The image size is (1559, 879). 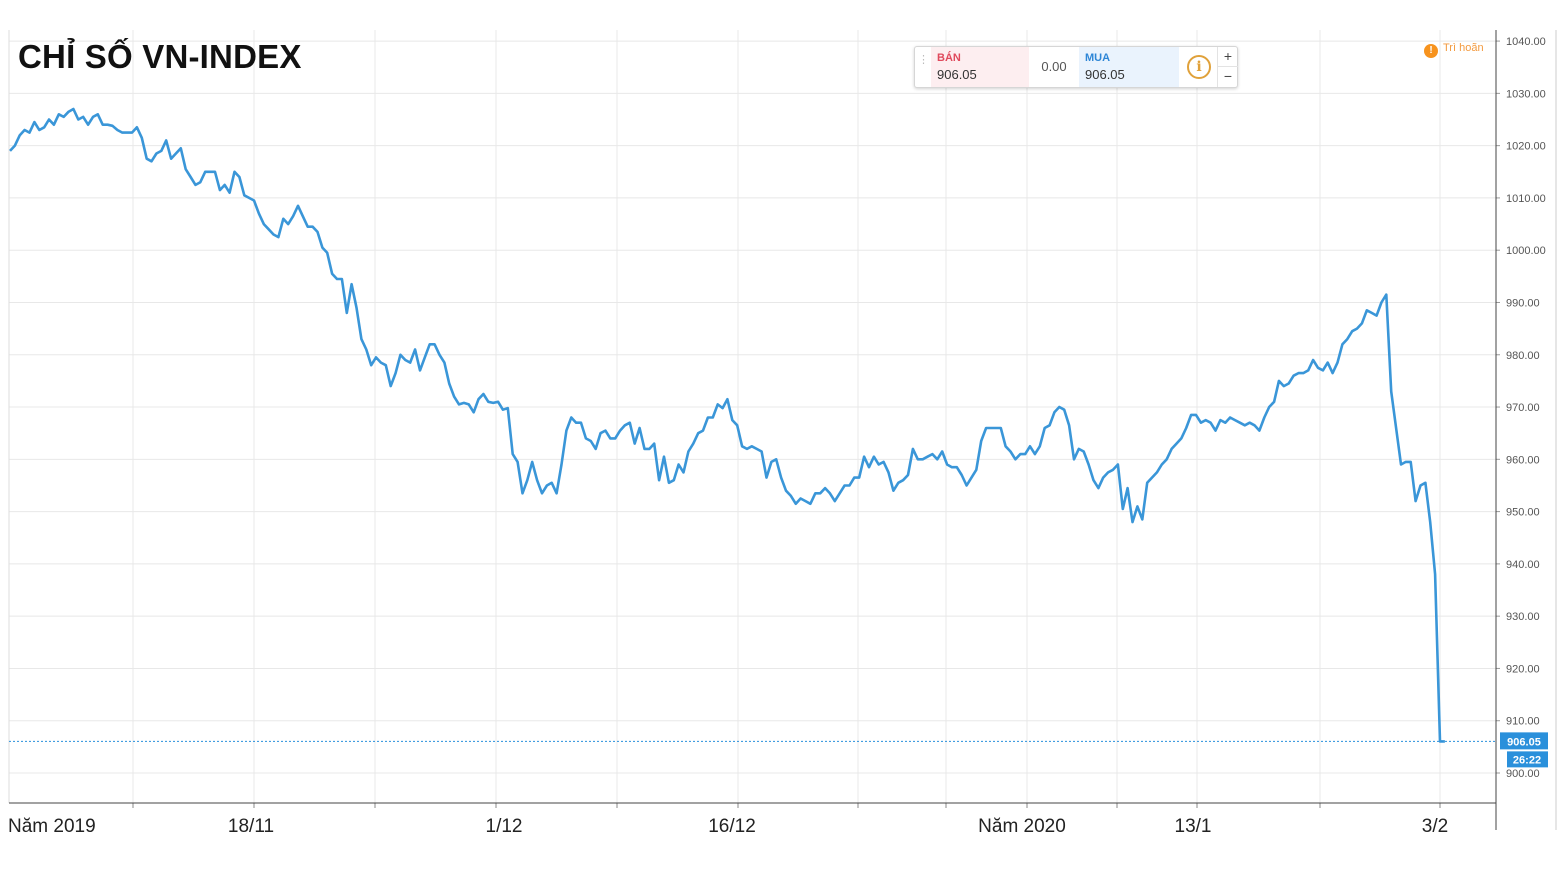 I want to click on delay-label: Trì hoãn, so click(x=1463, y=48).